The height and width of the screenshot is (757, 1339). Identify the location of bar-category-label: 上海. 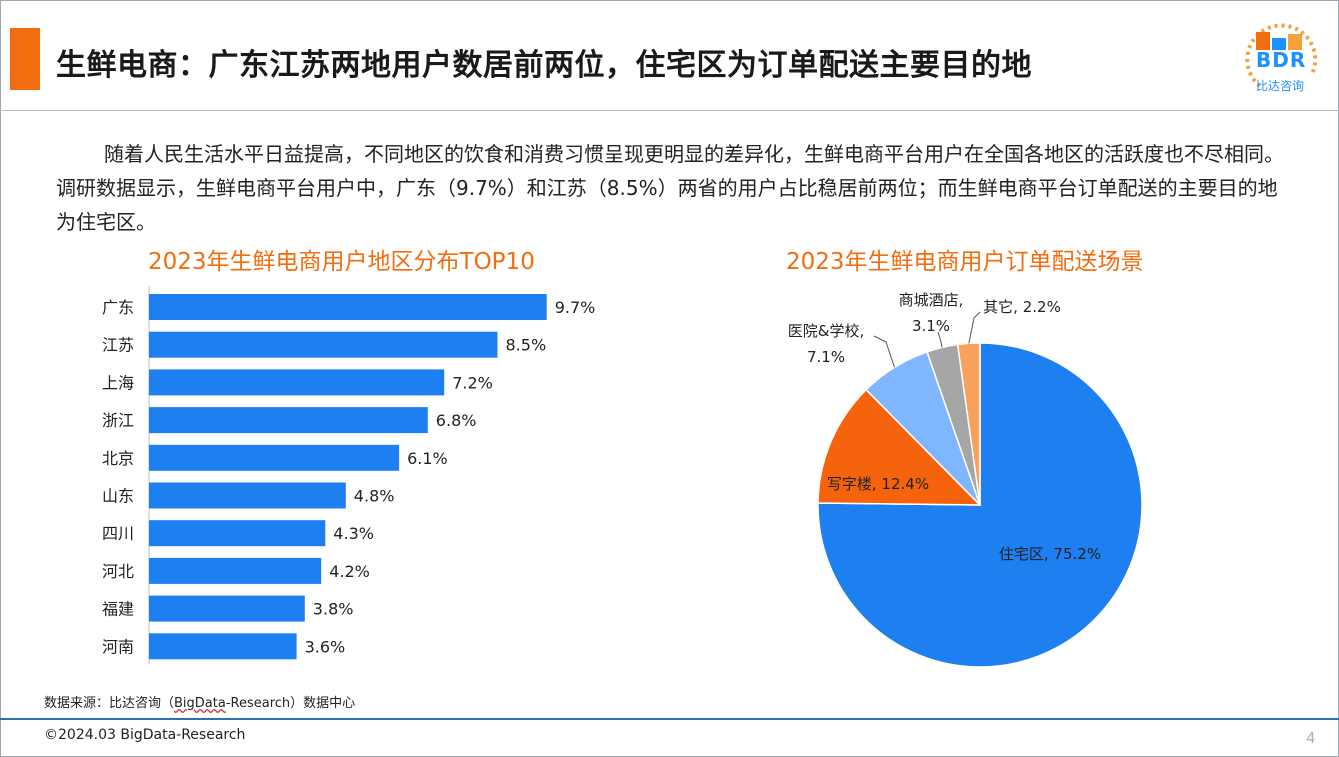
(118, 382).